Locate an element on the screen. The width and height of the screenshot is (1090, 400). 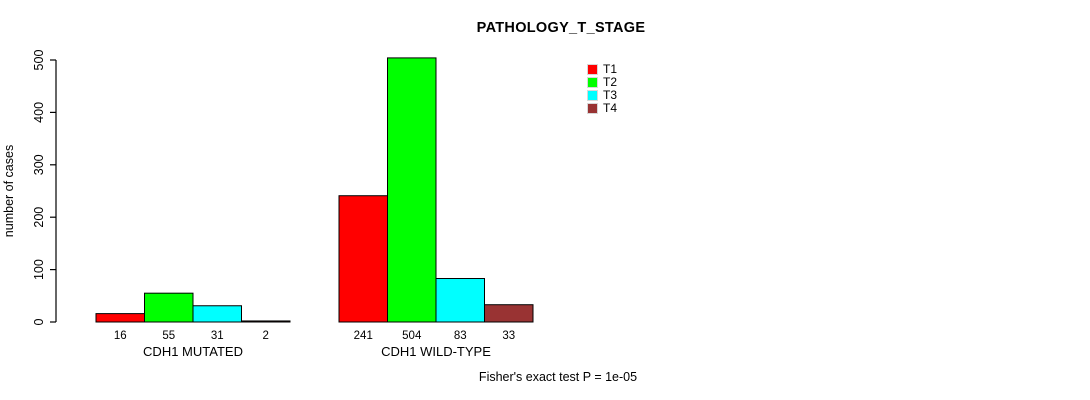
legend-item-t4: T4 is located at coordinates (602, 108).